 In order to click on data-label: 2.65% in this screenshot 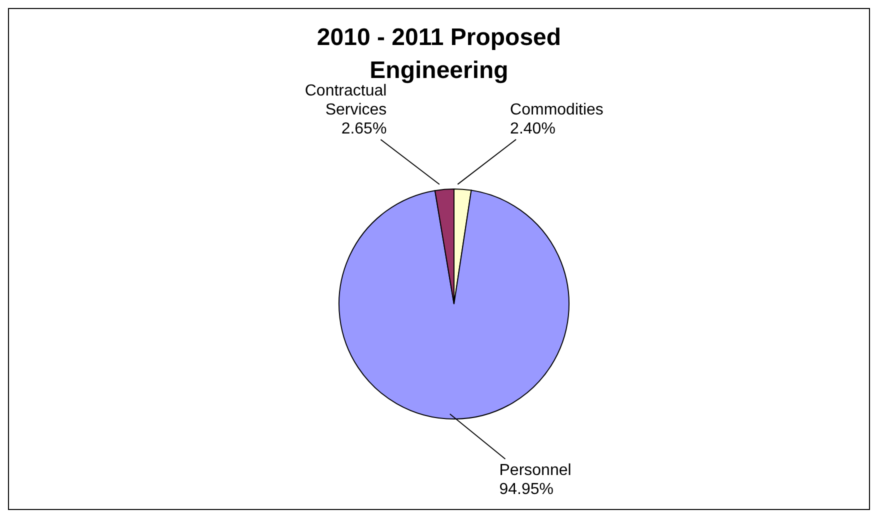, I will do `click(364, 129)`.